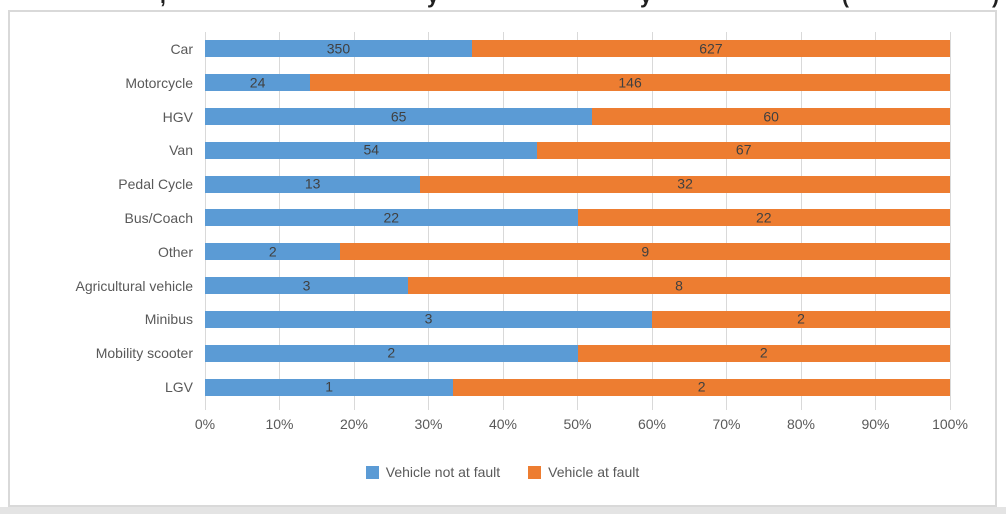 The image size is (1006, 514). I want to click on bar-track: 54 67, so click(577, 150).